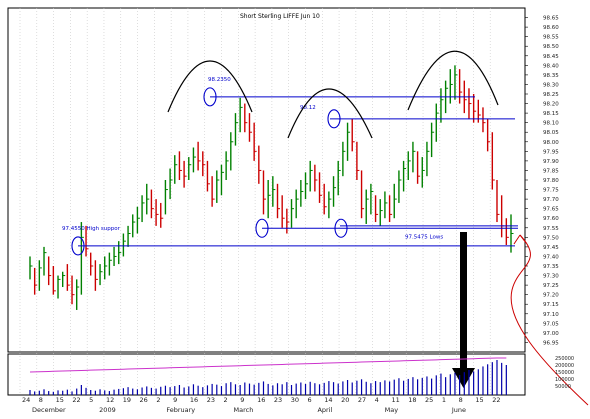 The width and height of the screenshot is (590, 419). I want to click on x-tick-label: 30, so click(295, 400).